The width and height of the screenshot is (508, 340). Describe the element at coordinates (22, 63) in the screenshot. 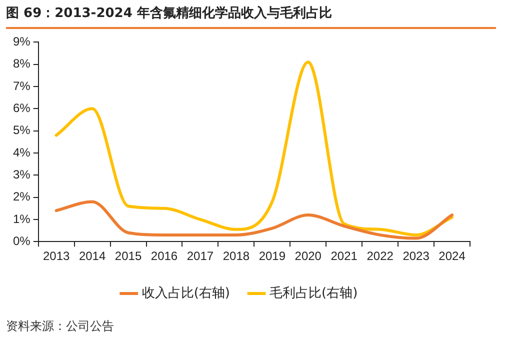

I see `y-tick-label: 8%` at that location.